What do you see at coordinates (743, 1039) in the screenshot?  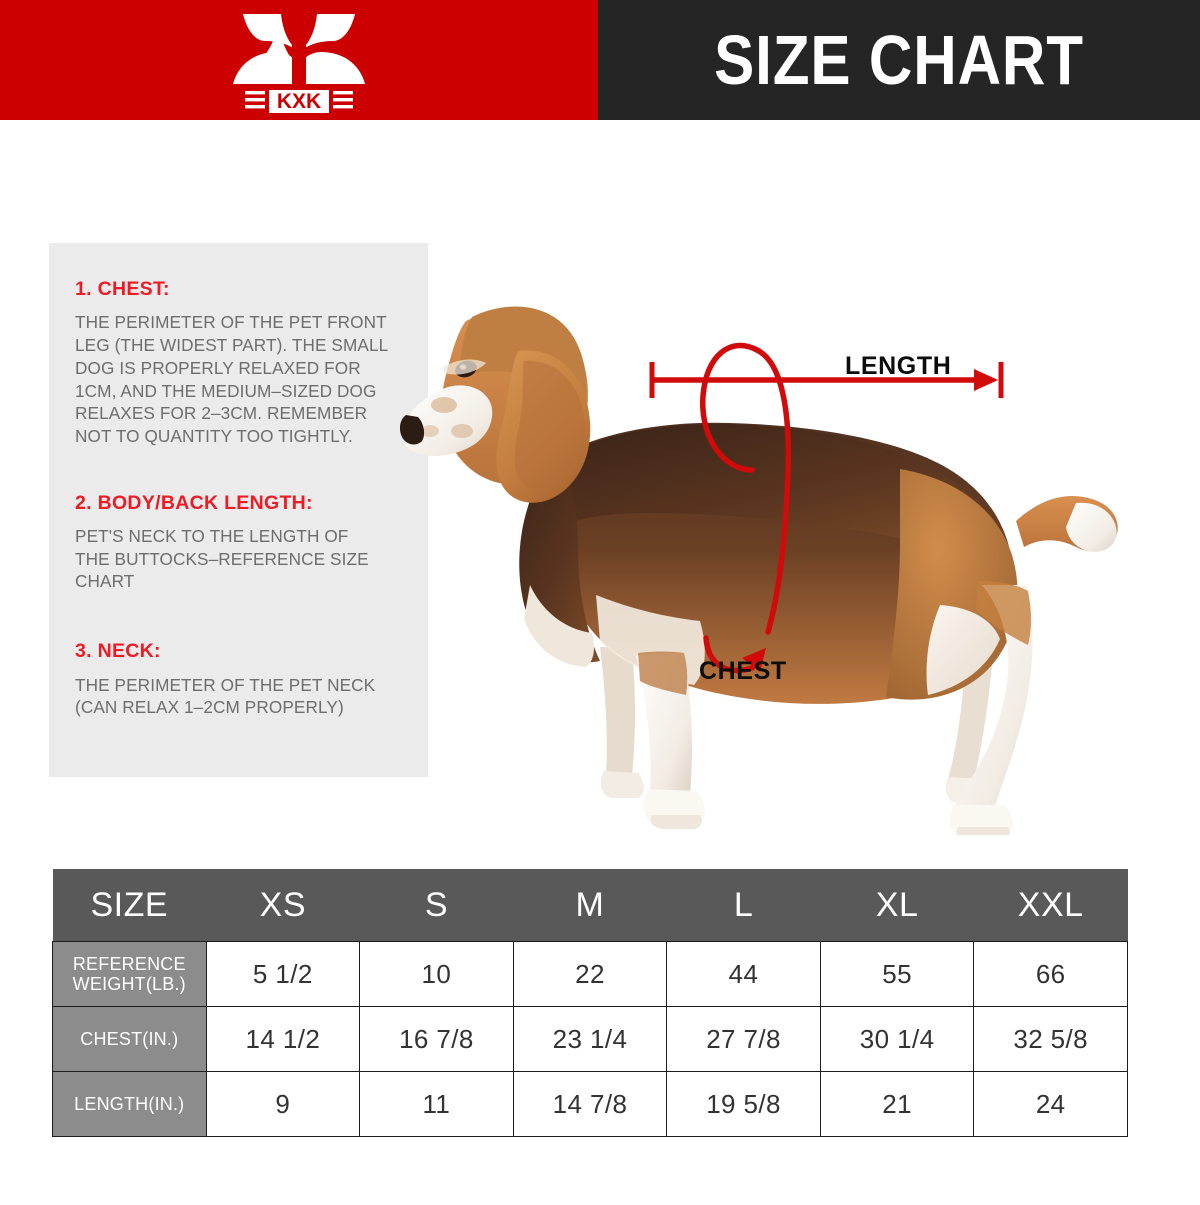 I see `cell-chest-l: 27 7/8` at bounding box center [743, 1039].